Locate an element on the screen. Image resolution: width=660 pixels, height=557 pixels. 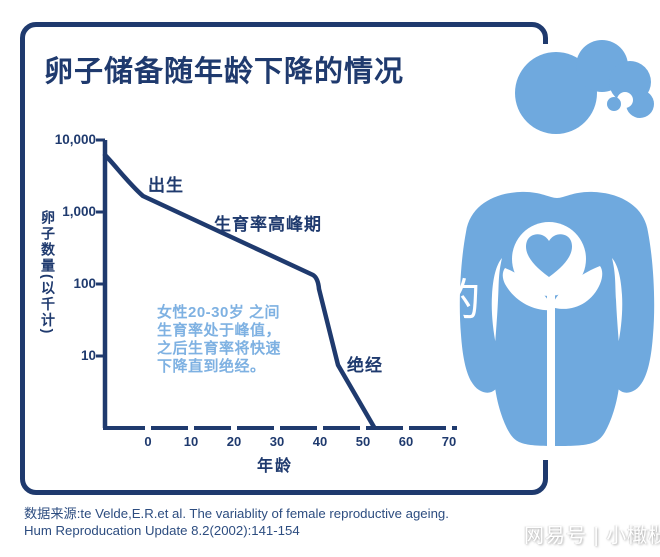
label-birth: 出生 is located at coordinates (166, 185).